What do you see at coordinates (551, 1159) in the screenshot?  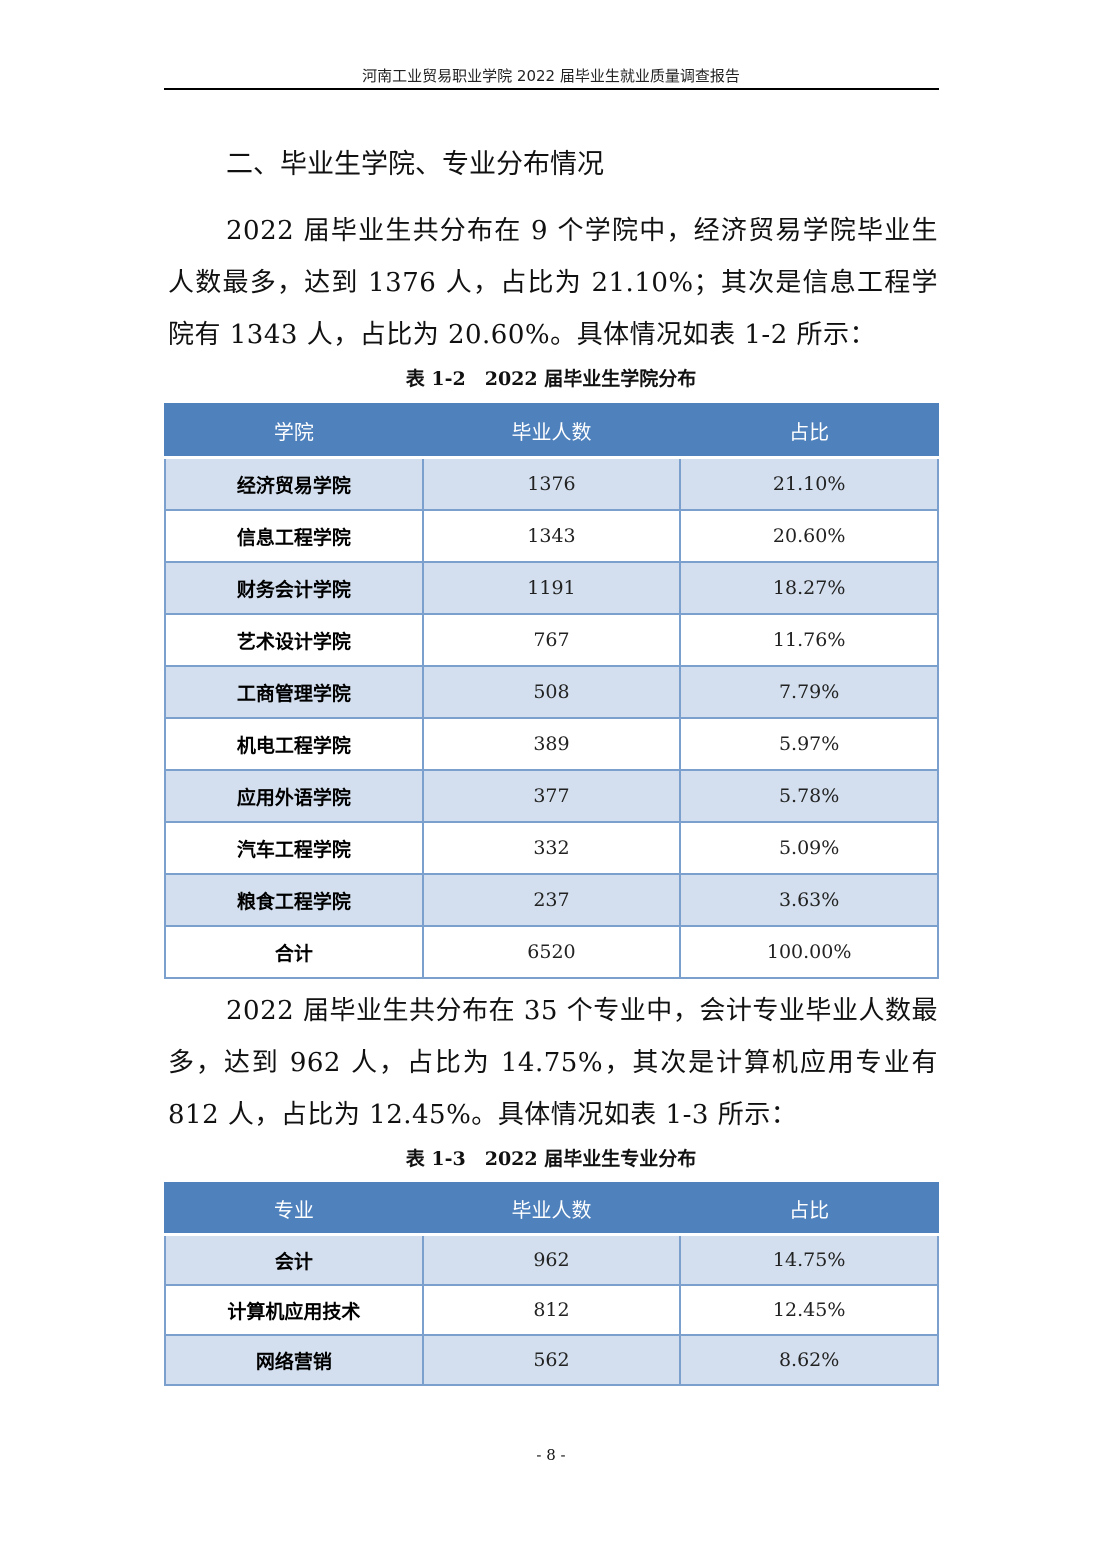 I see `table2-caption: 表 1-3 2022 届毕业生专业分布` at bounding box center [551, 1159].